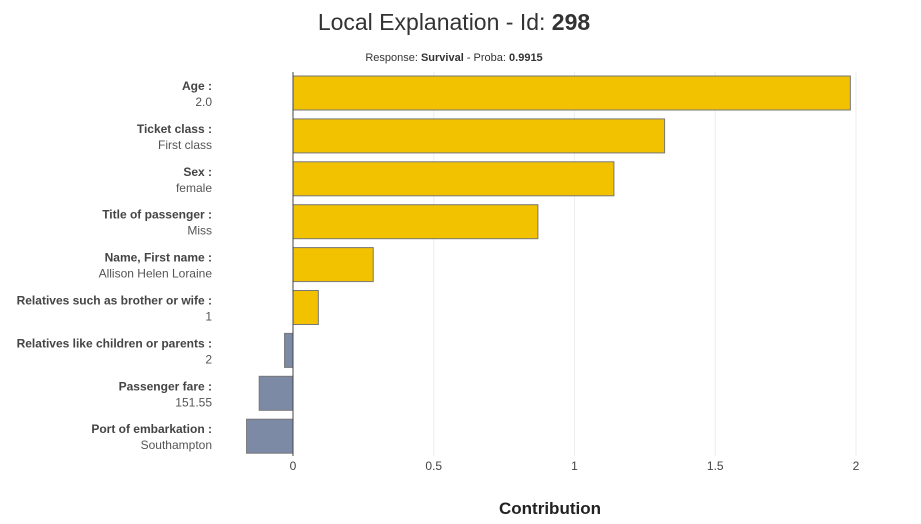  Describe the element at coordinates (526, 58) in the screenshot. I see `proba-value: 0.9915` at that location.